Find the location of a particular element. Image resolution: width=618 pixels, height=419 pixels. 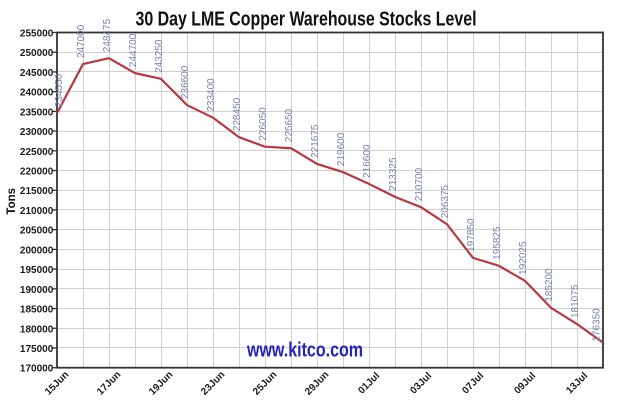

svg-text: 192025 is located at coordinates (523, 258).